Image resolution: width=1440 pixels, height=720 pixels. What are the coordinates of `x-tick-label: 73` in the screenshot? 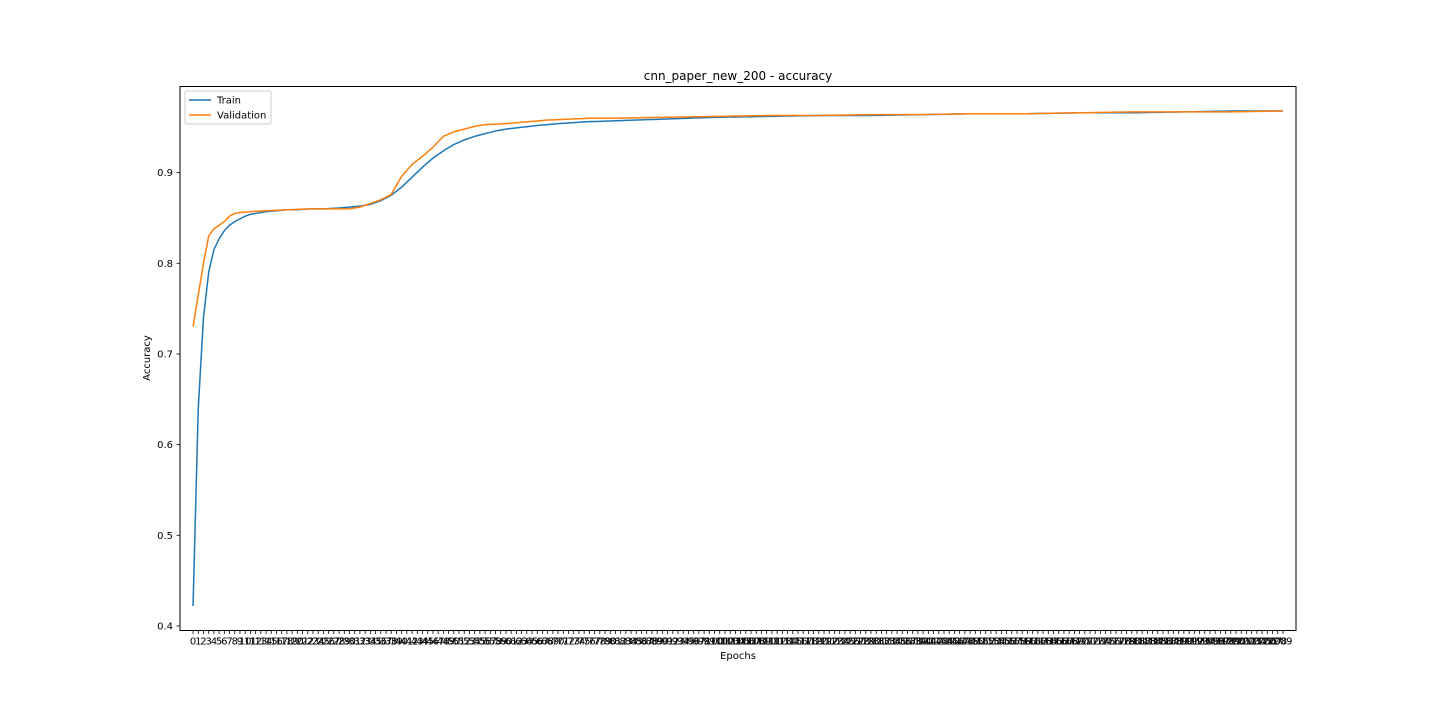 It's located at (573, 642).